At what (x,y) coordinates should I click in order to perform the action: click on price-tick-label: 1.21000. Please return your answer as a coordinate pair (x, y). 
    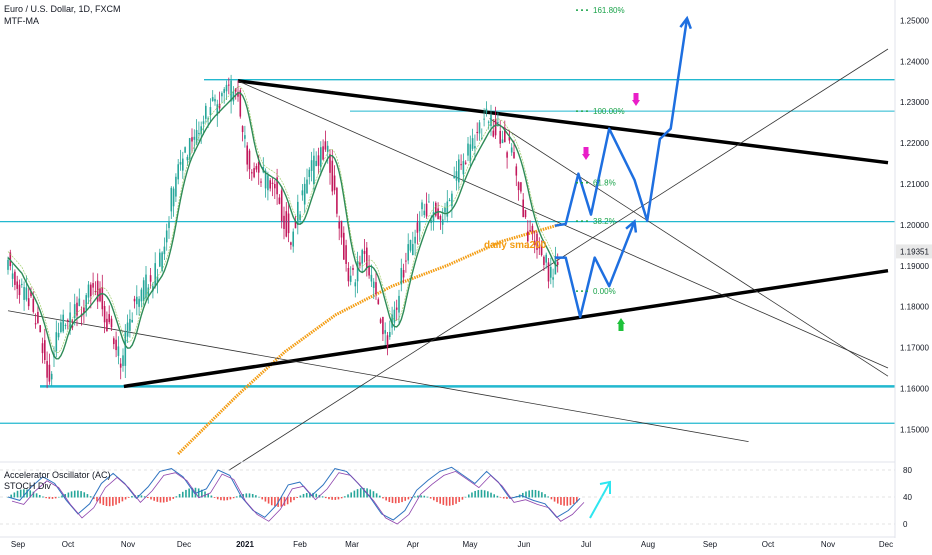
    Looking at the image, I should click on (914, 184).